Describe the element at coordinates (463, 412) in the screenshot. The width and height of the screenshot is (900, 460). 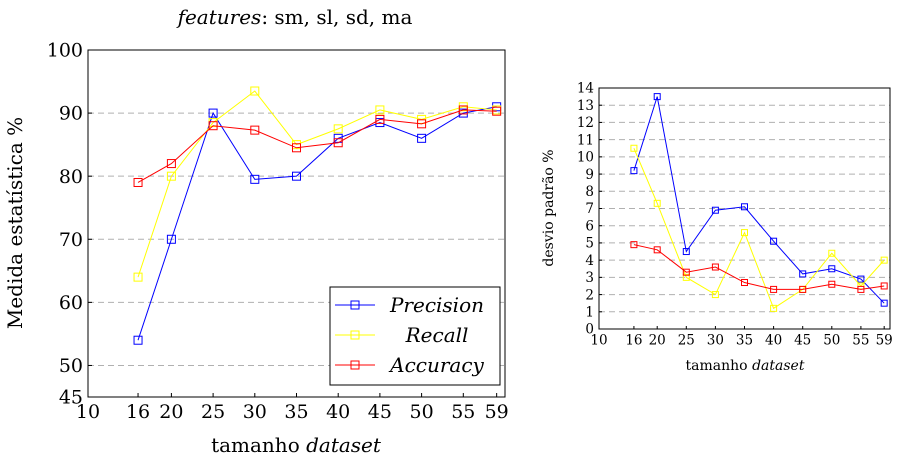
I see `left-x-tick-label: 55` at that location.